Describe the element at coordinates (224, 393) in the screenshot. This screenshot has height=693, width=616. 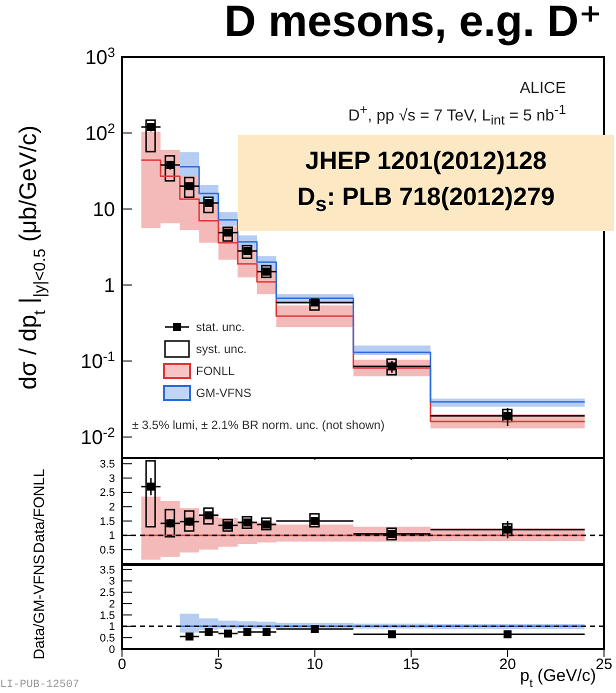
I see `legend-label: GM-VFNS` at that location.